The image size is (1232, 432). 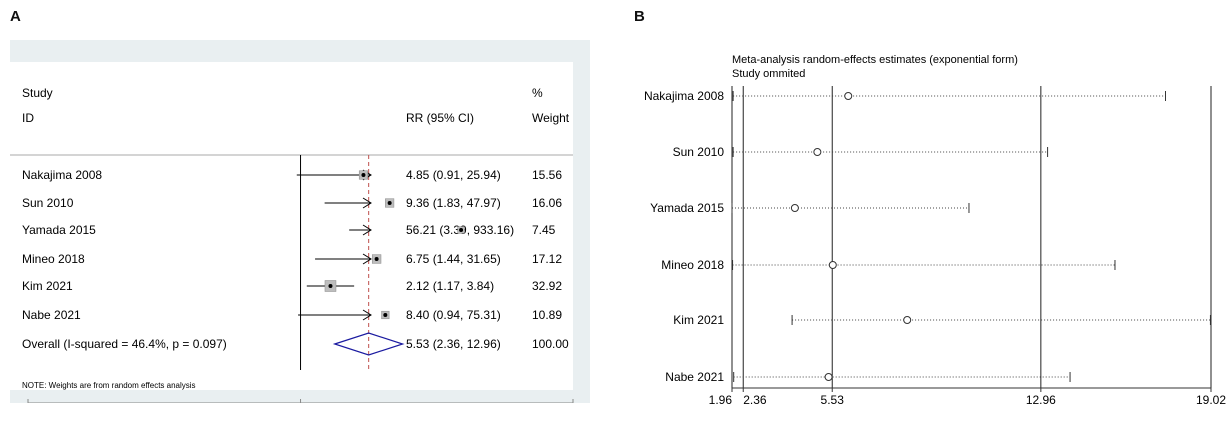 I want to click on study-ci-text: 8.40 (0.94, 75.31), so click(x=453, y=315).